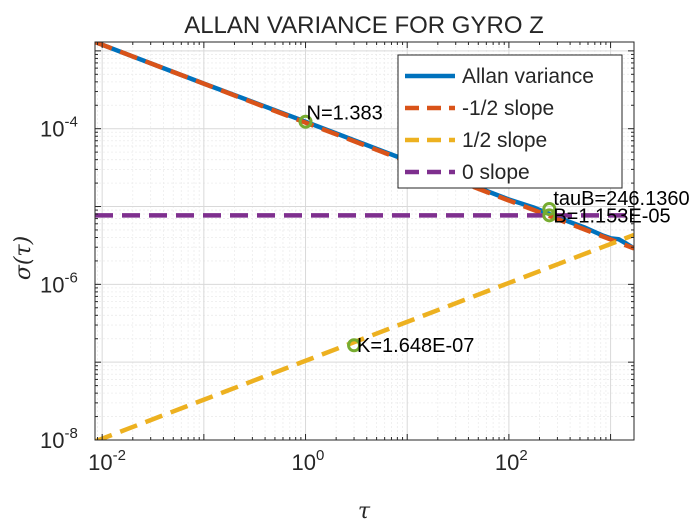 The width and height of the screenshot is (700, 525). I want to click on chart-title: ALLAN VARIANCE FOR GYRO Z, so click(364, 25).